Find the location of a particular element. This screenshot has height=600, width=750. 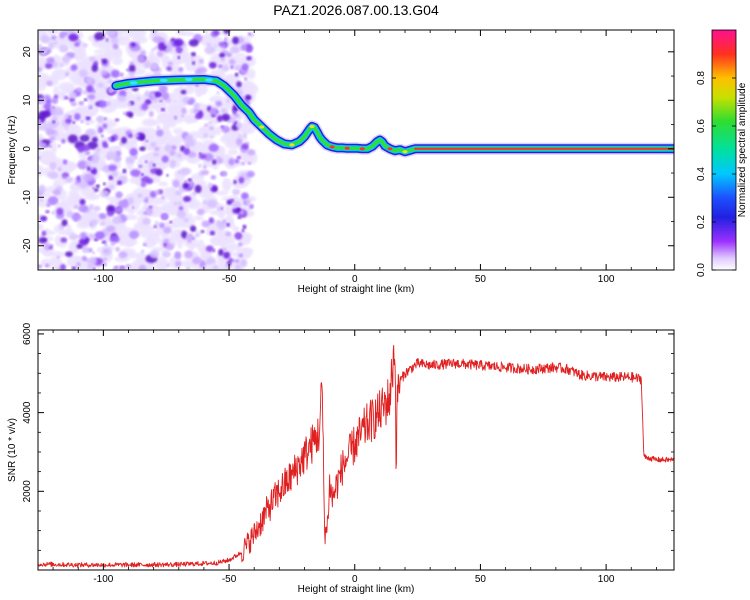

colorbar-tick-label: 0.4 is located at coordinates (701, 174).